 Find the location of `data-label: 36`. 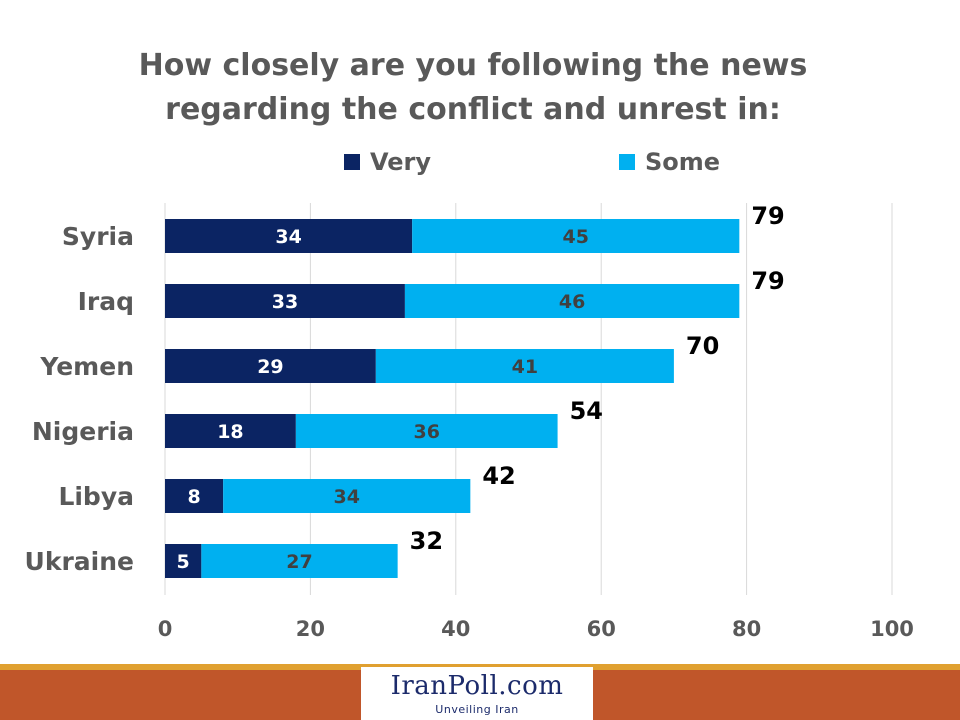

data-label: 36 is located at coordinates (426, 432).